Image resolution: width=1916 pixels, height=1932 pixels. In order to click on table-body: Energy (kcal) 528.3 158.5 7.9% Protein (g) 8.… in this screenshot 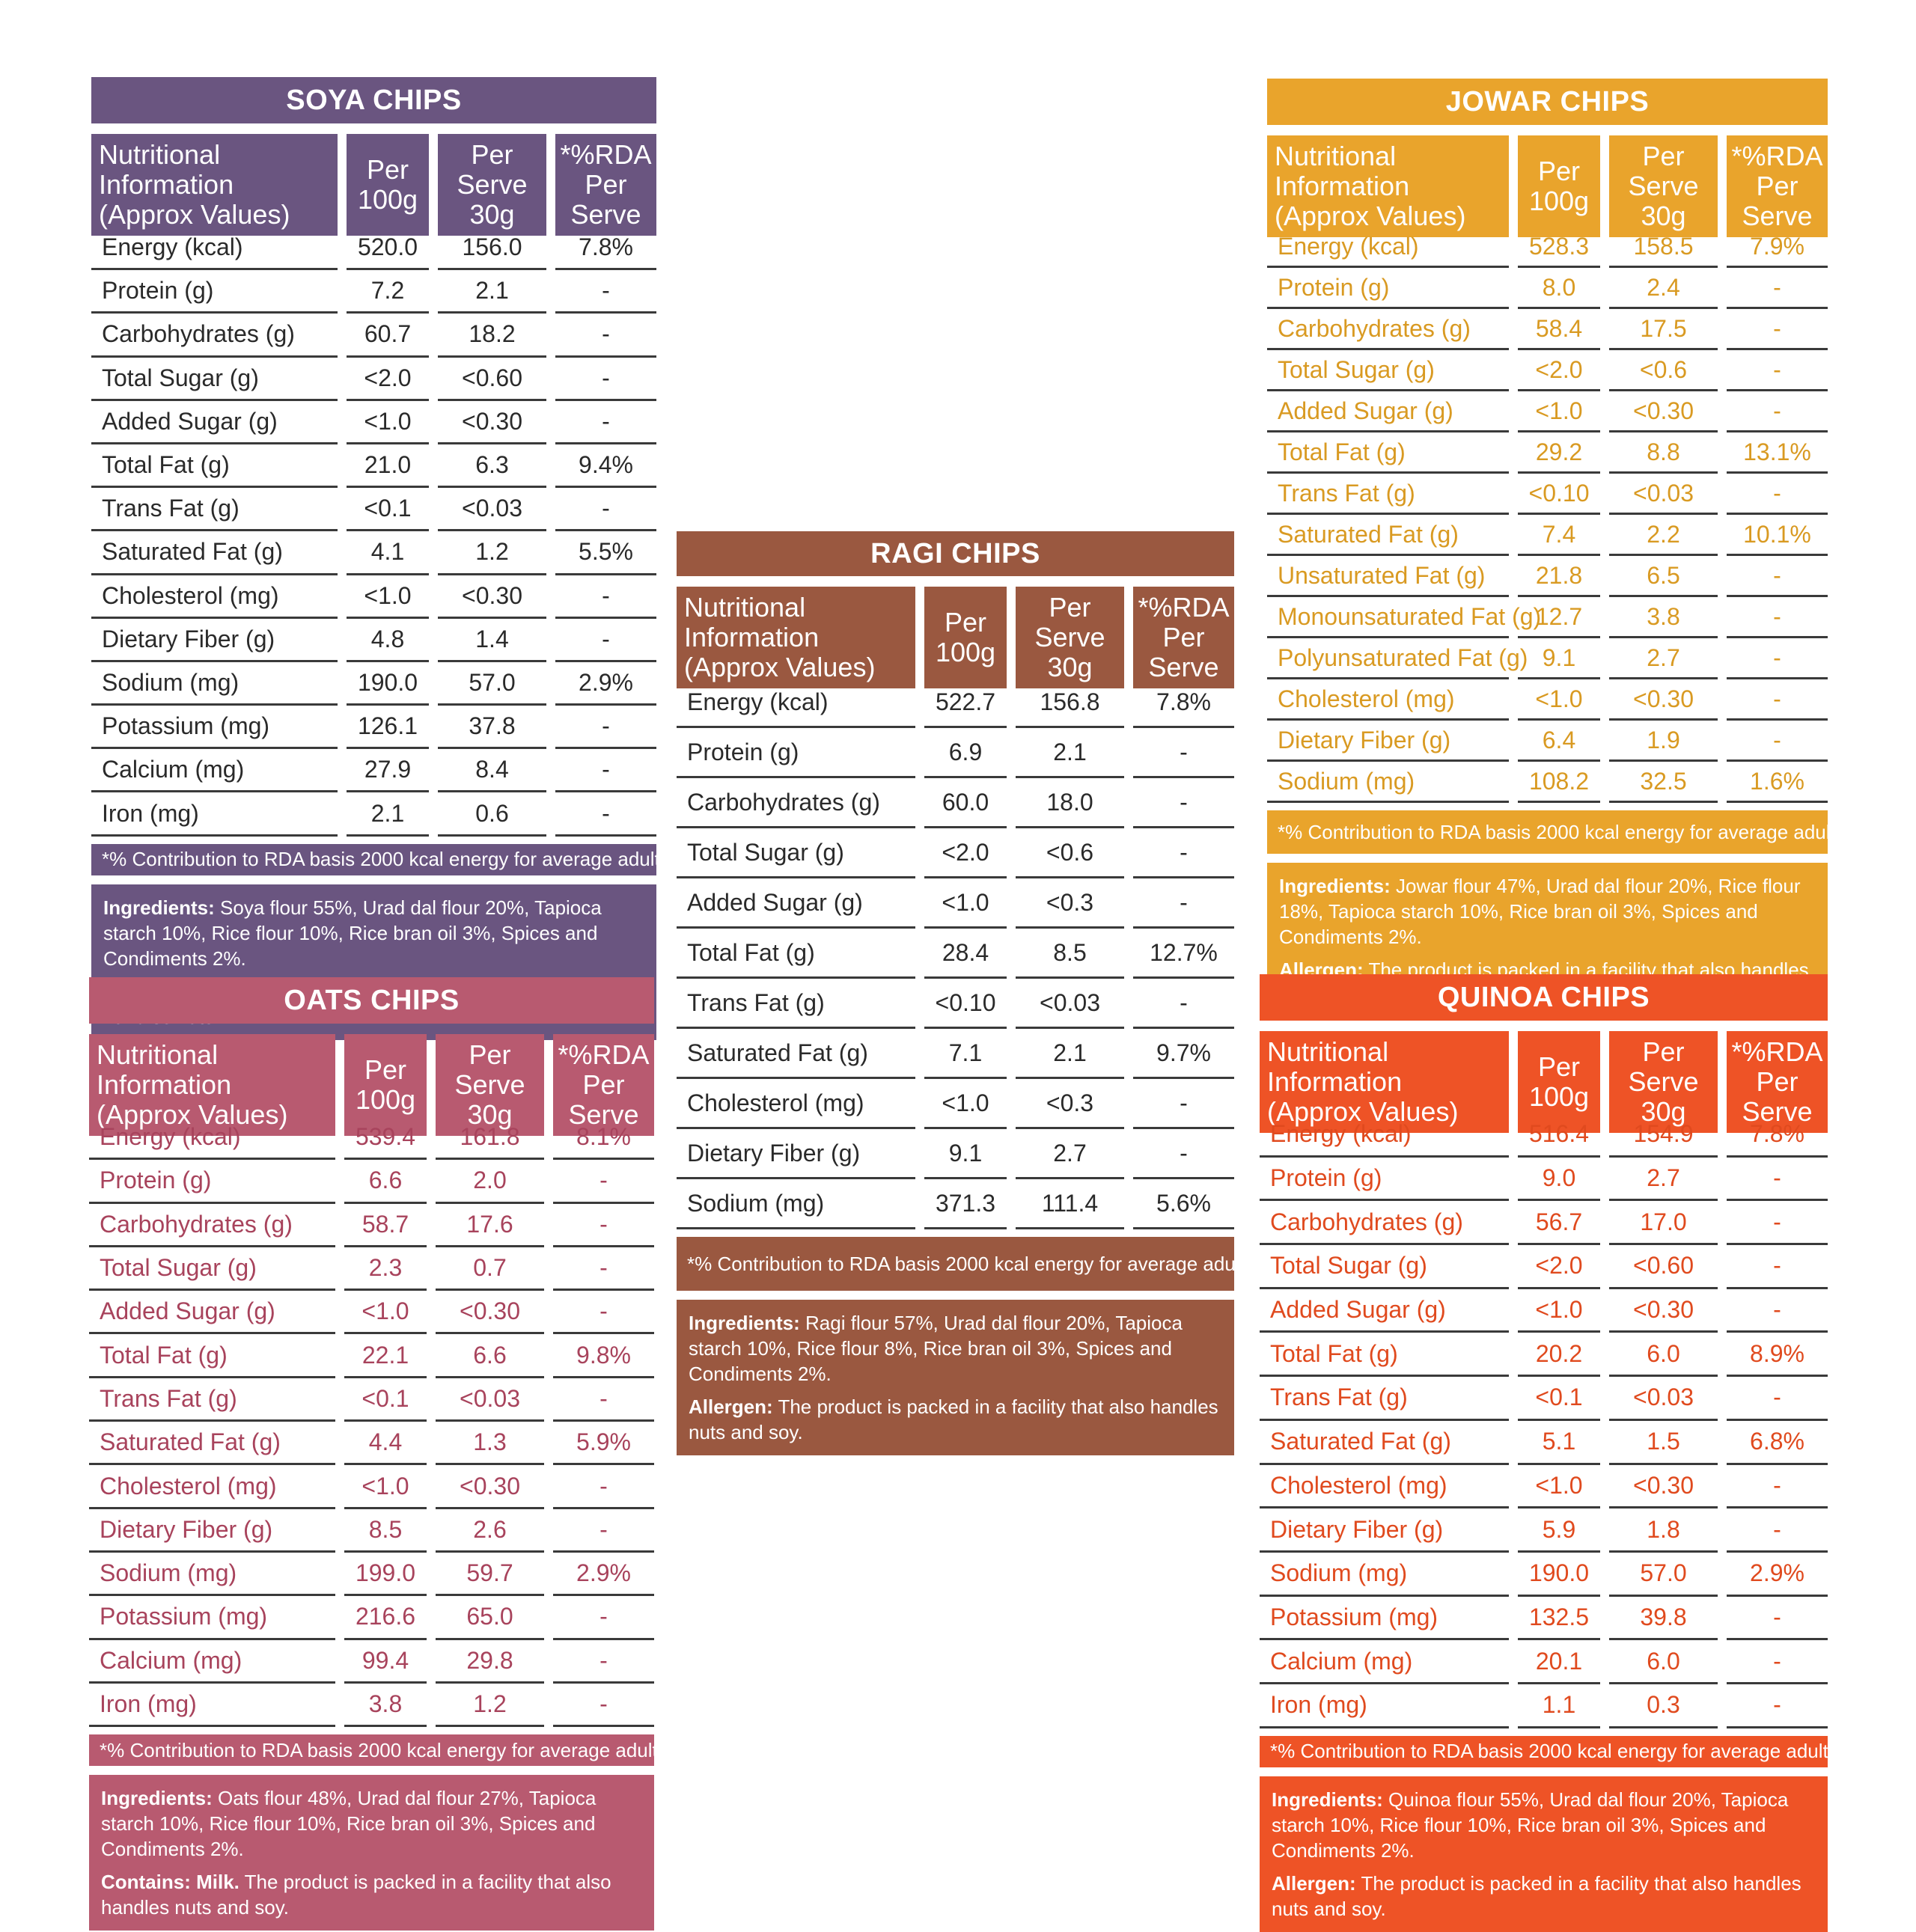, I will do `click(1547, 515)`.